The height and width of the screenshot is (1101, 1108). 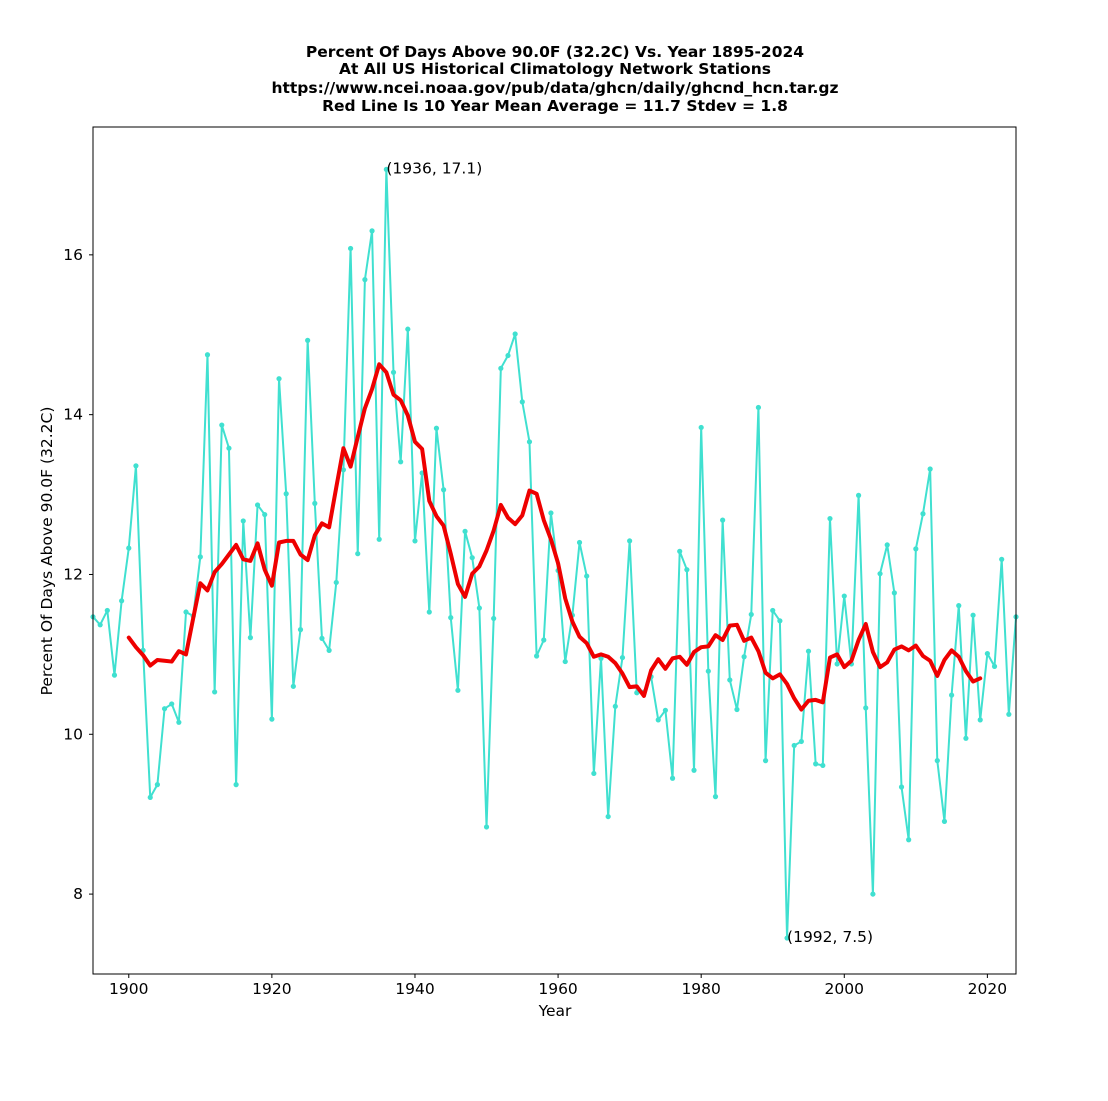 What do you see at coordinates (700, 989) in the screenshot?
I see `x-tick-label: 1980` at bounding box center [700, 989].